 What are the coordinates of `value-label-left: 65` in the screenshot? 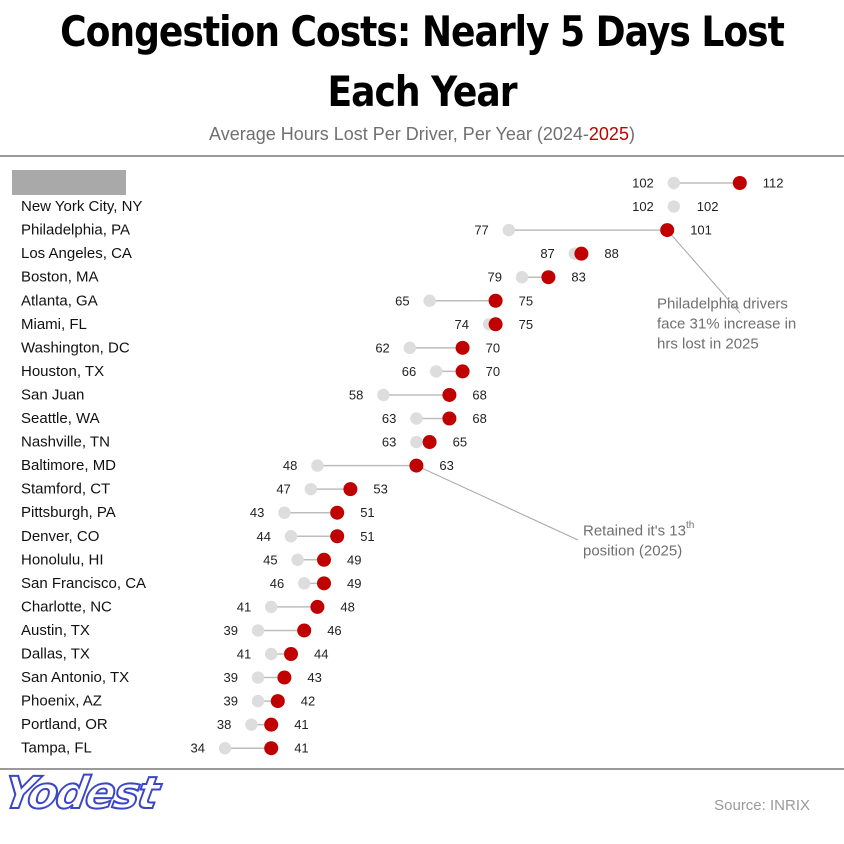 It's located at (402, 300).